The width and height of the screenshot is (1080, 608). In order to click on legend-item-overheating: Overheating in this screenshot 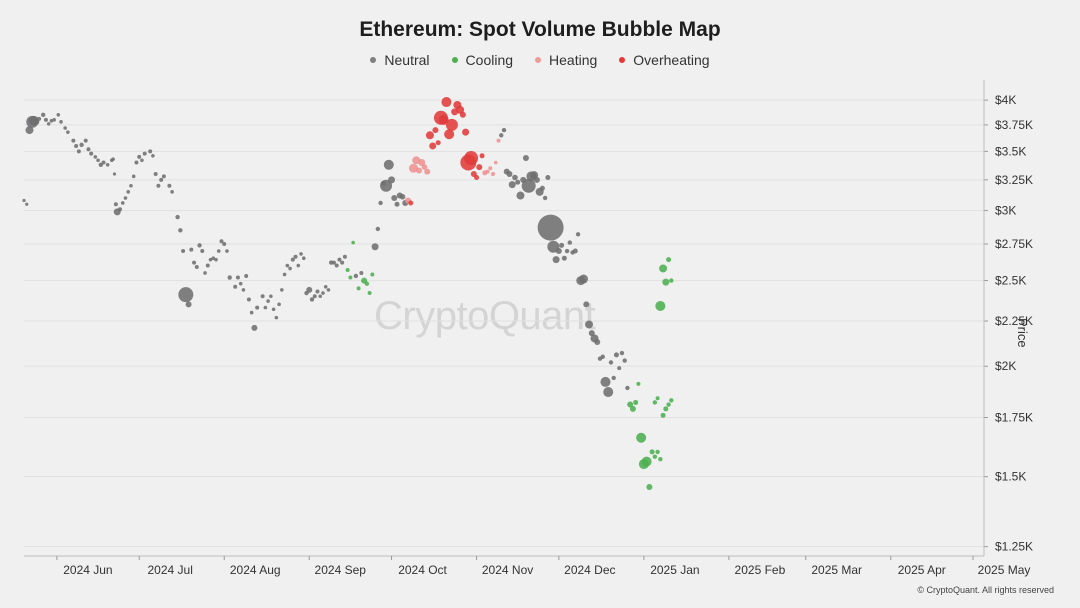, I will do `click(664, 60)`.